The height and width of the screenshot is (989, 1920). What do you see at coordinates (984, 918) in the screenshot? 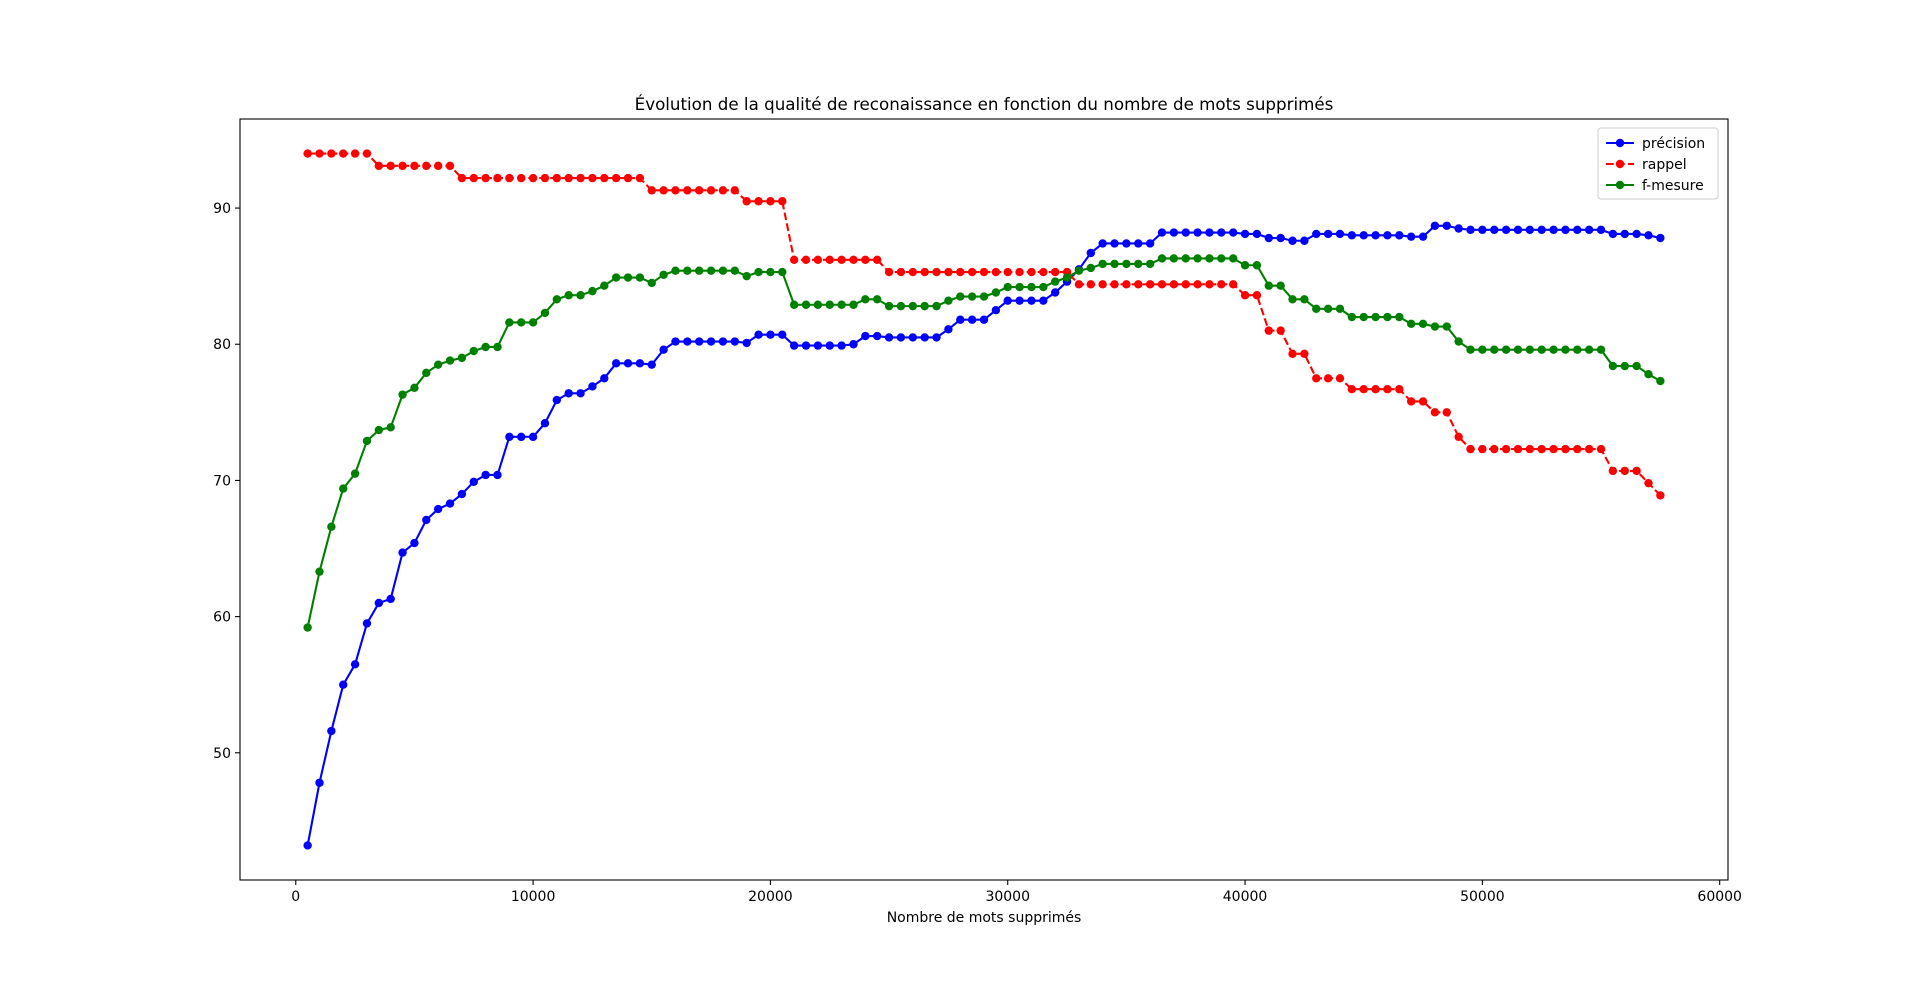
I see `x-axis-label: Nombre de mots supprimés` at bounding box center [984, 918].